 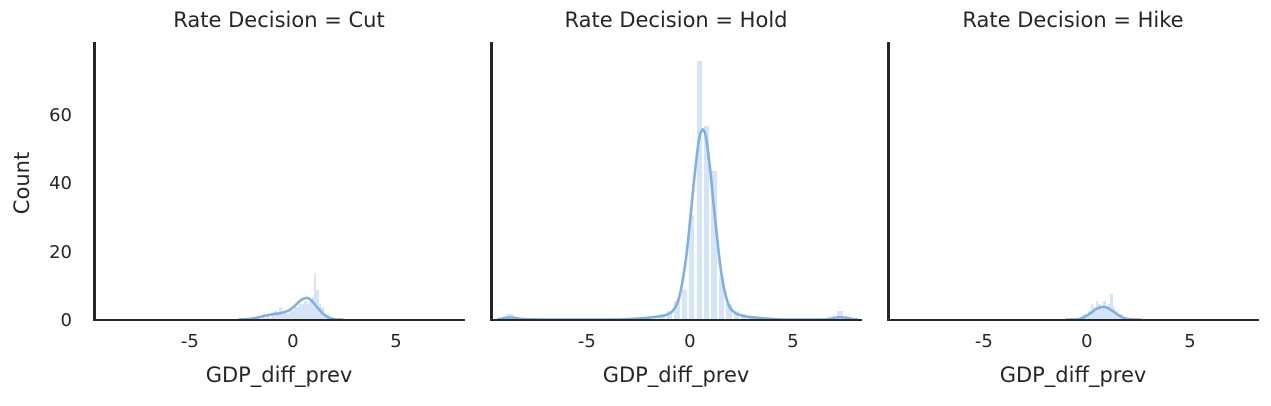 I want to click on y-tick-labels: 0 20 40 60, so click(x=36, y=186).